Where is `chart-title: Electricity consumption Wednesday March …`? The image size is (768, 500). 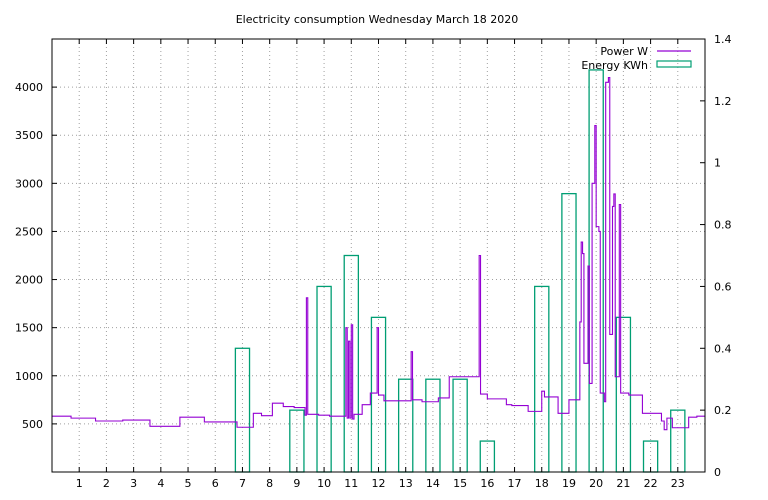
chart-title: Electricity consumption Wednesday March … is located at coordinates (377, 19).